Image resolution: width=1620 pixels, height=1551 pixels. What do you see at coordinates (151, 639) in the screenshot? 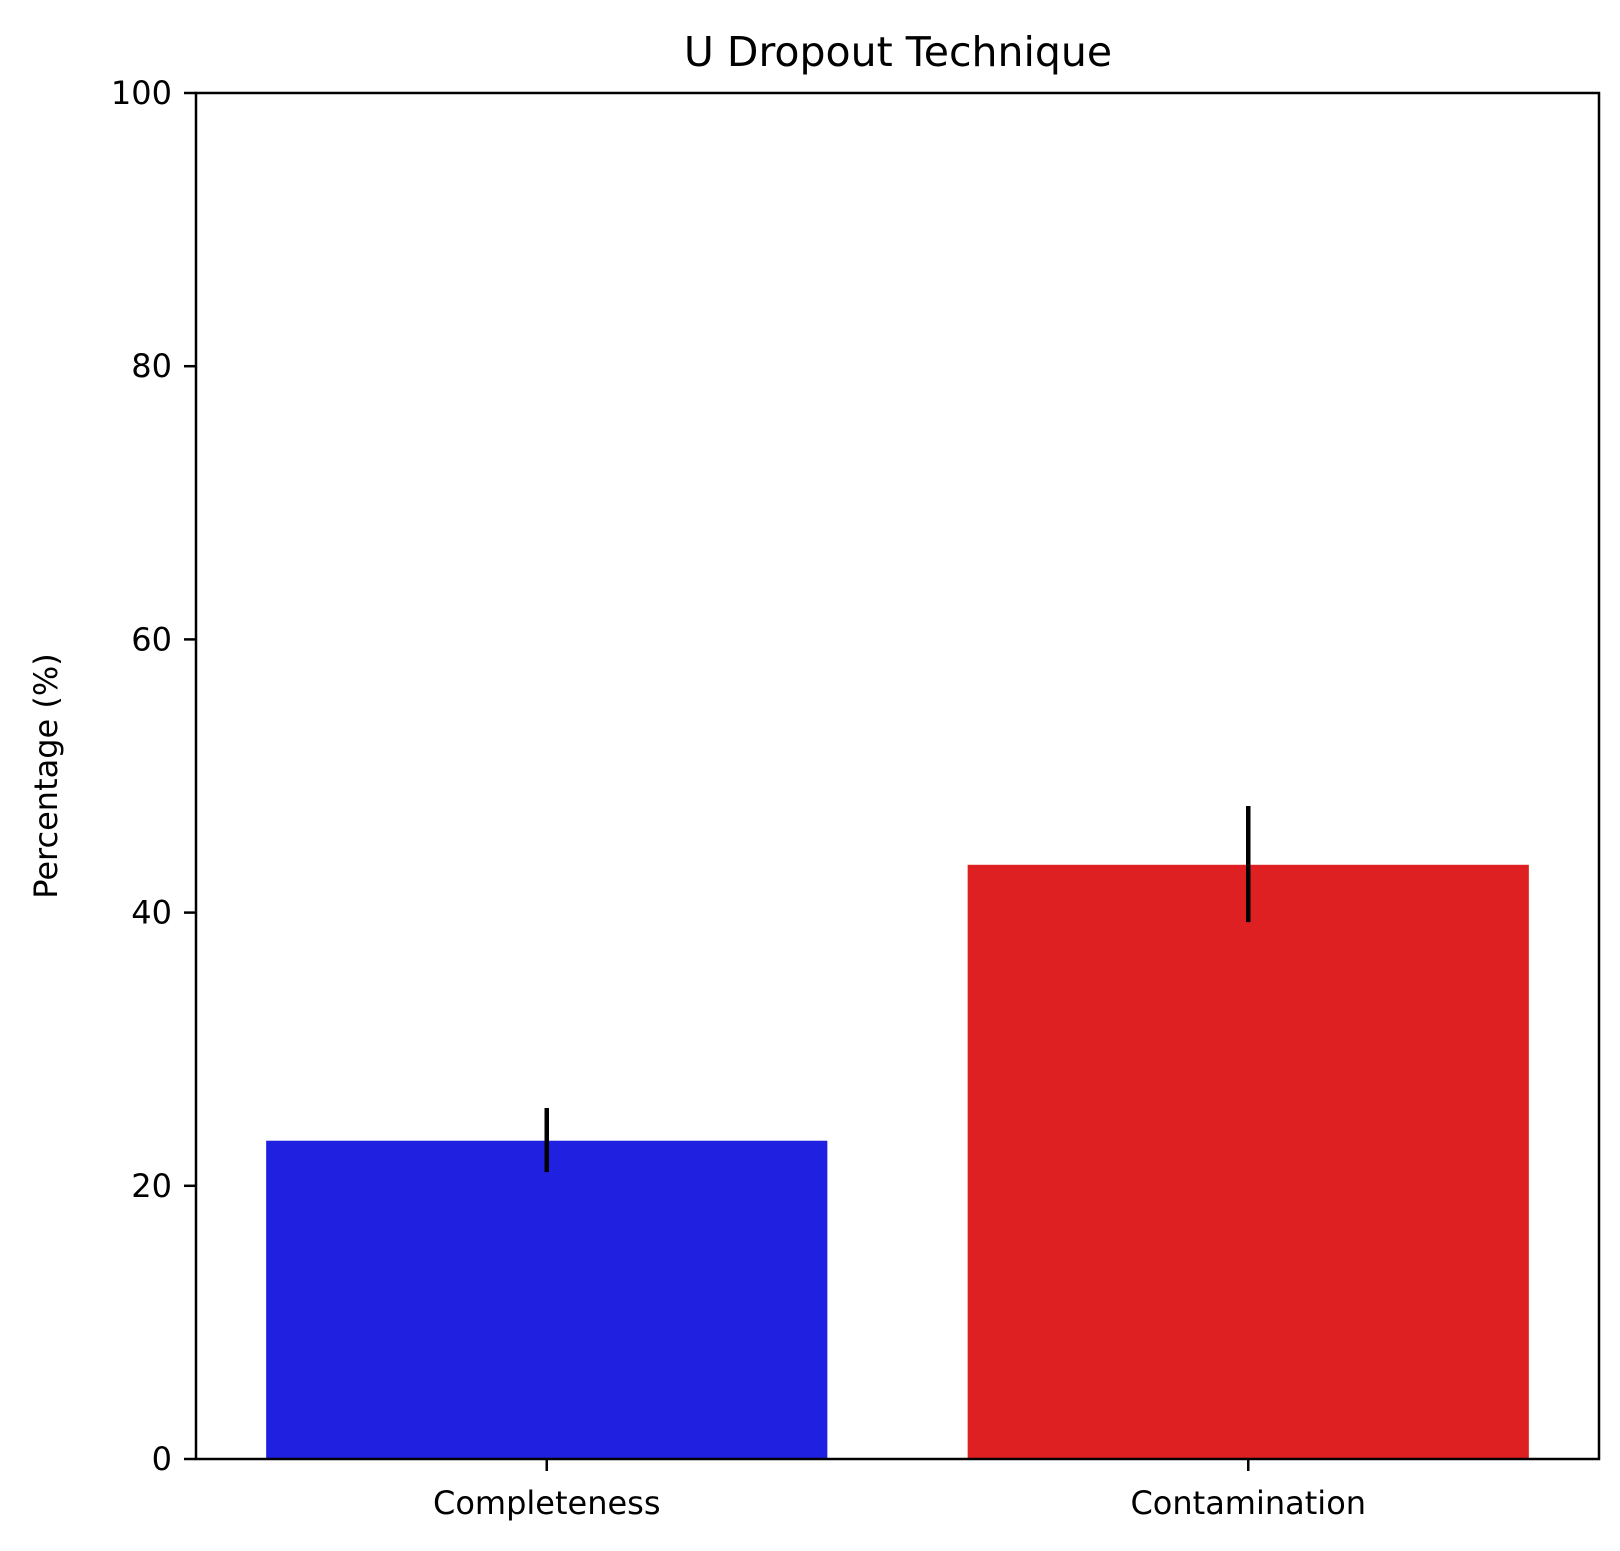
I see `y-tick-label: 60` at bounding box center [151, 639].